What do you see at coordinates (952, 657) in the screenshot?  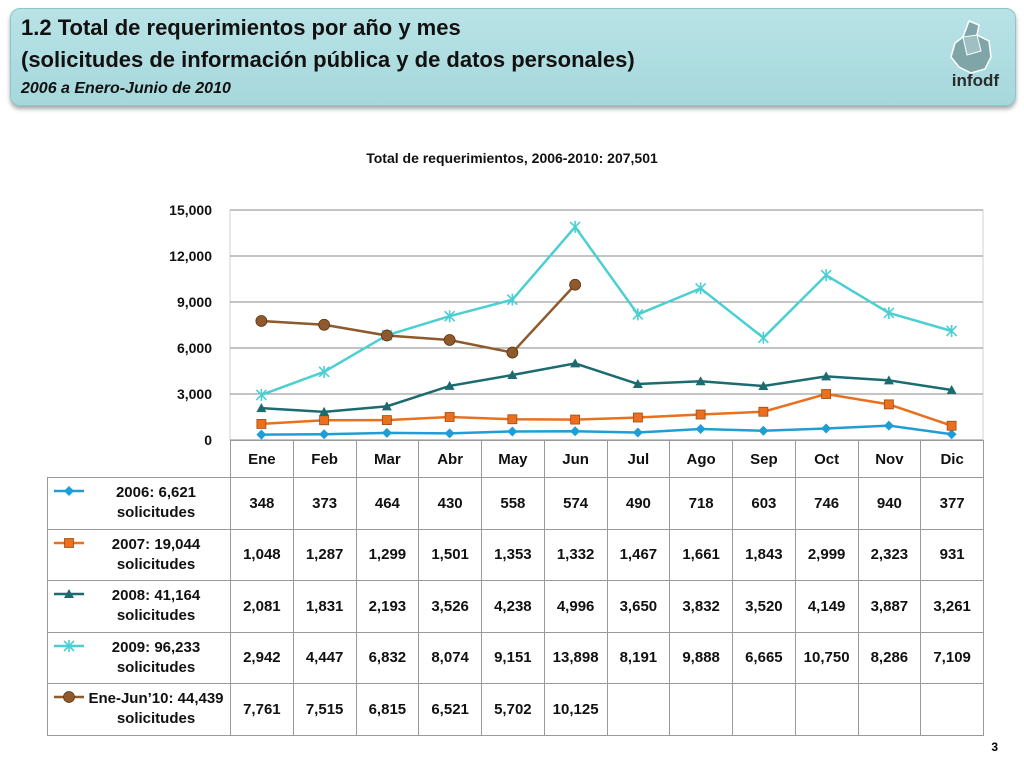 I see `data-cell: 7,109` at bounding box center [952, 657].